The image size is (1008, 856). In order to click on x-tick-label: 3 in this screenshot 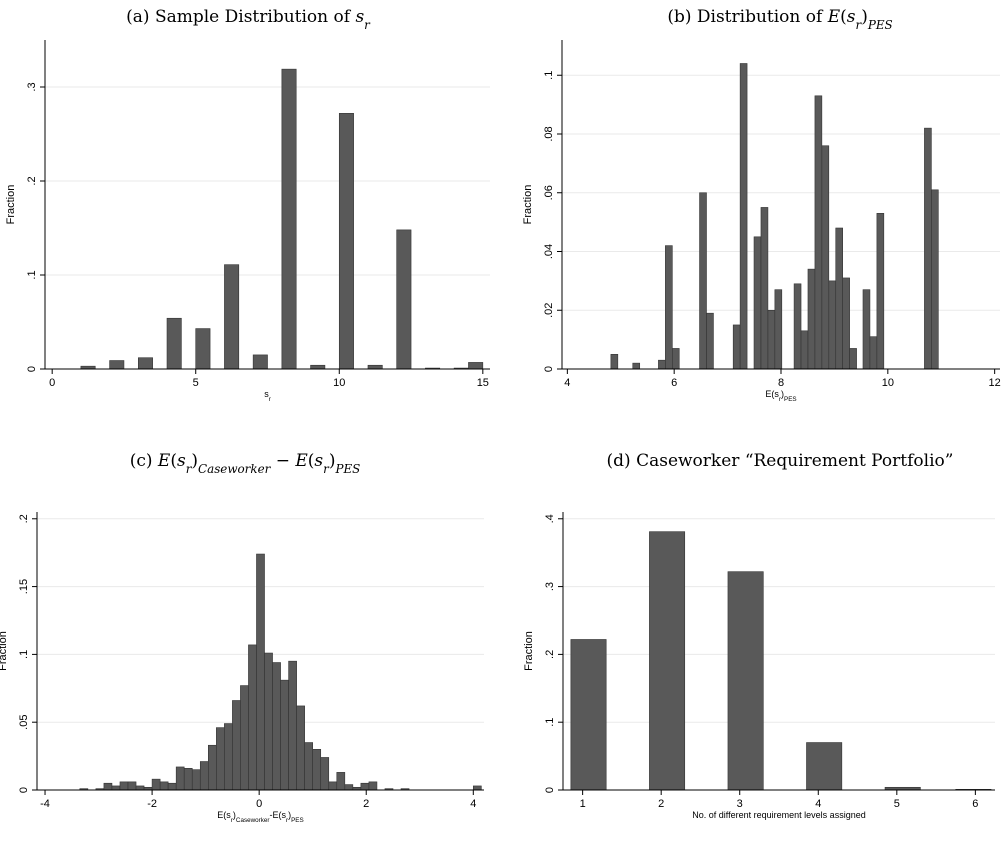, I will do `click(740, 804)`.